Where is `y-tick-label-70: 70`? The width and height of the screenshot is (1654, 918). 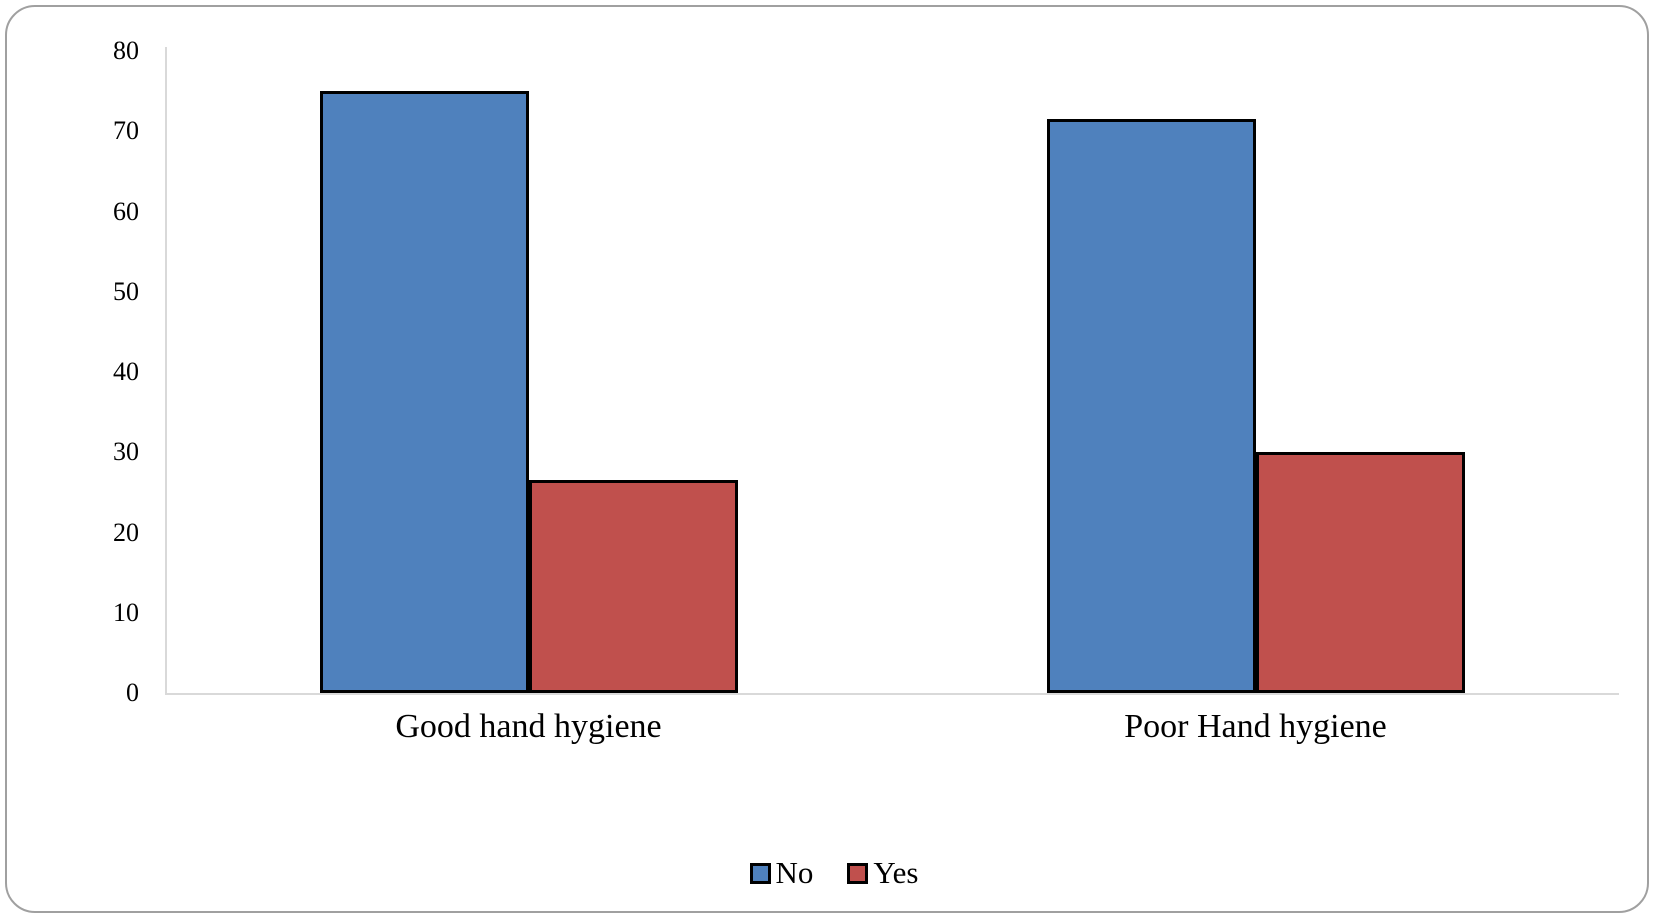 y-tick-label-70: 70 is located at coordinates (126, 131).